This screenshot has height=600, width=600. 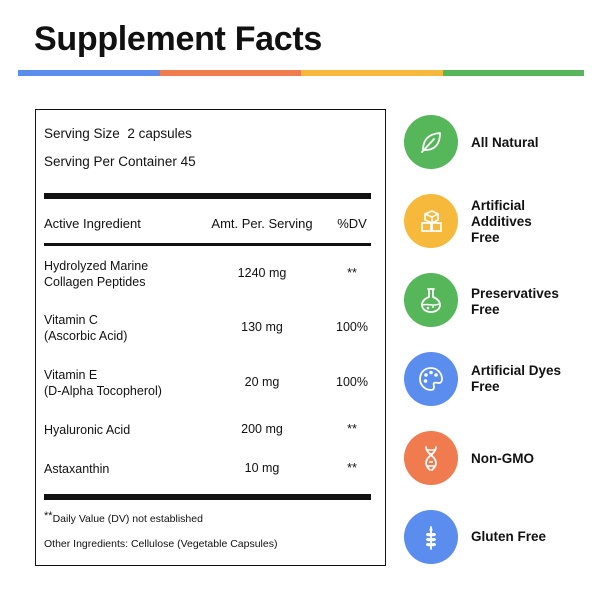 I want to click on footnote-mark: **, so click(x=48, y=516).